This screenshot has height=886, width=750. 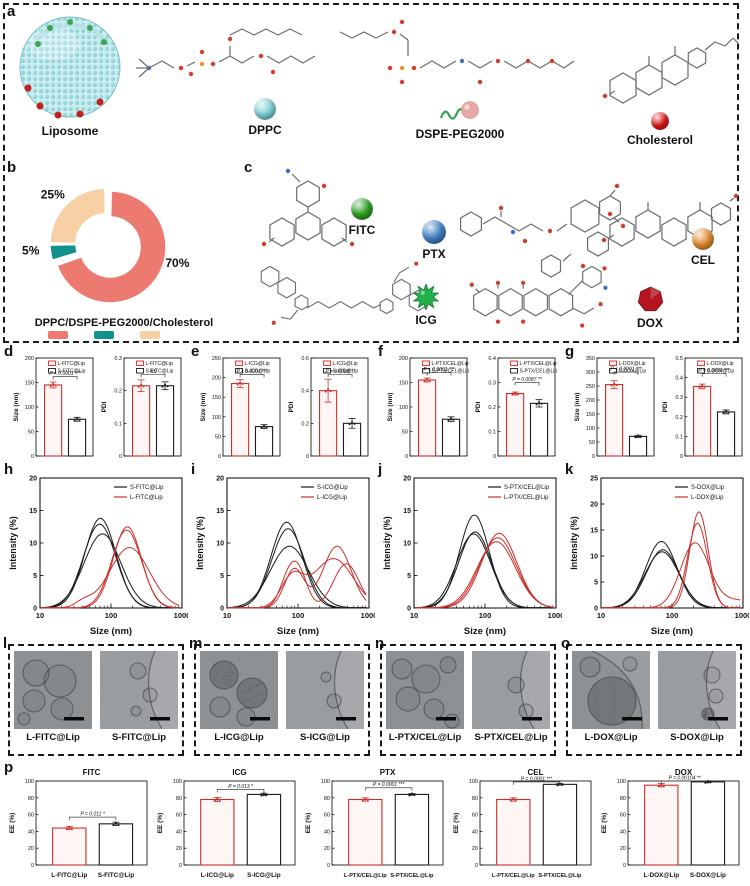 I want to click on icg-structure, so click(x=344, y=293).